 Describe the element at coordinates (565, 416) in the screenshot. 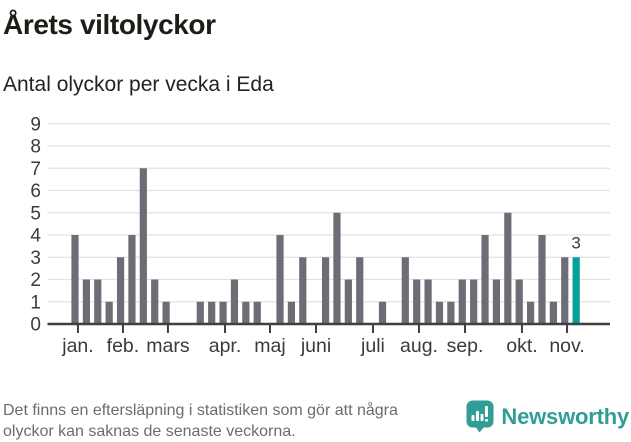

I see `newsworthy-wordmark: Newsworthy` at that location.